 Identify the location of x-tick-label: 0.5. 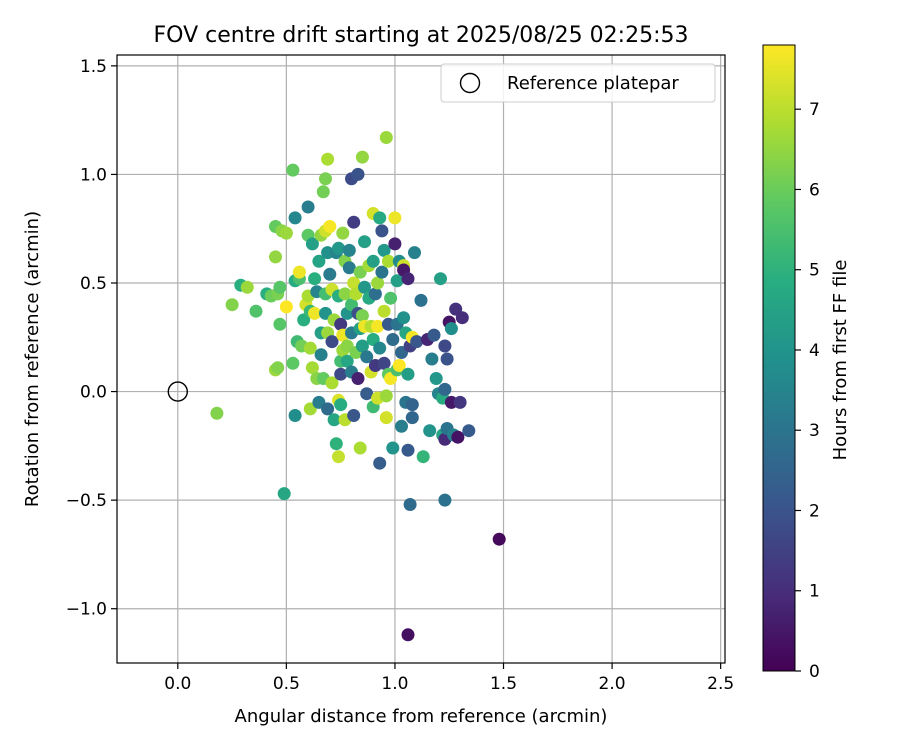
(286, 684).